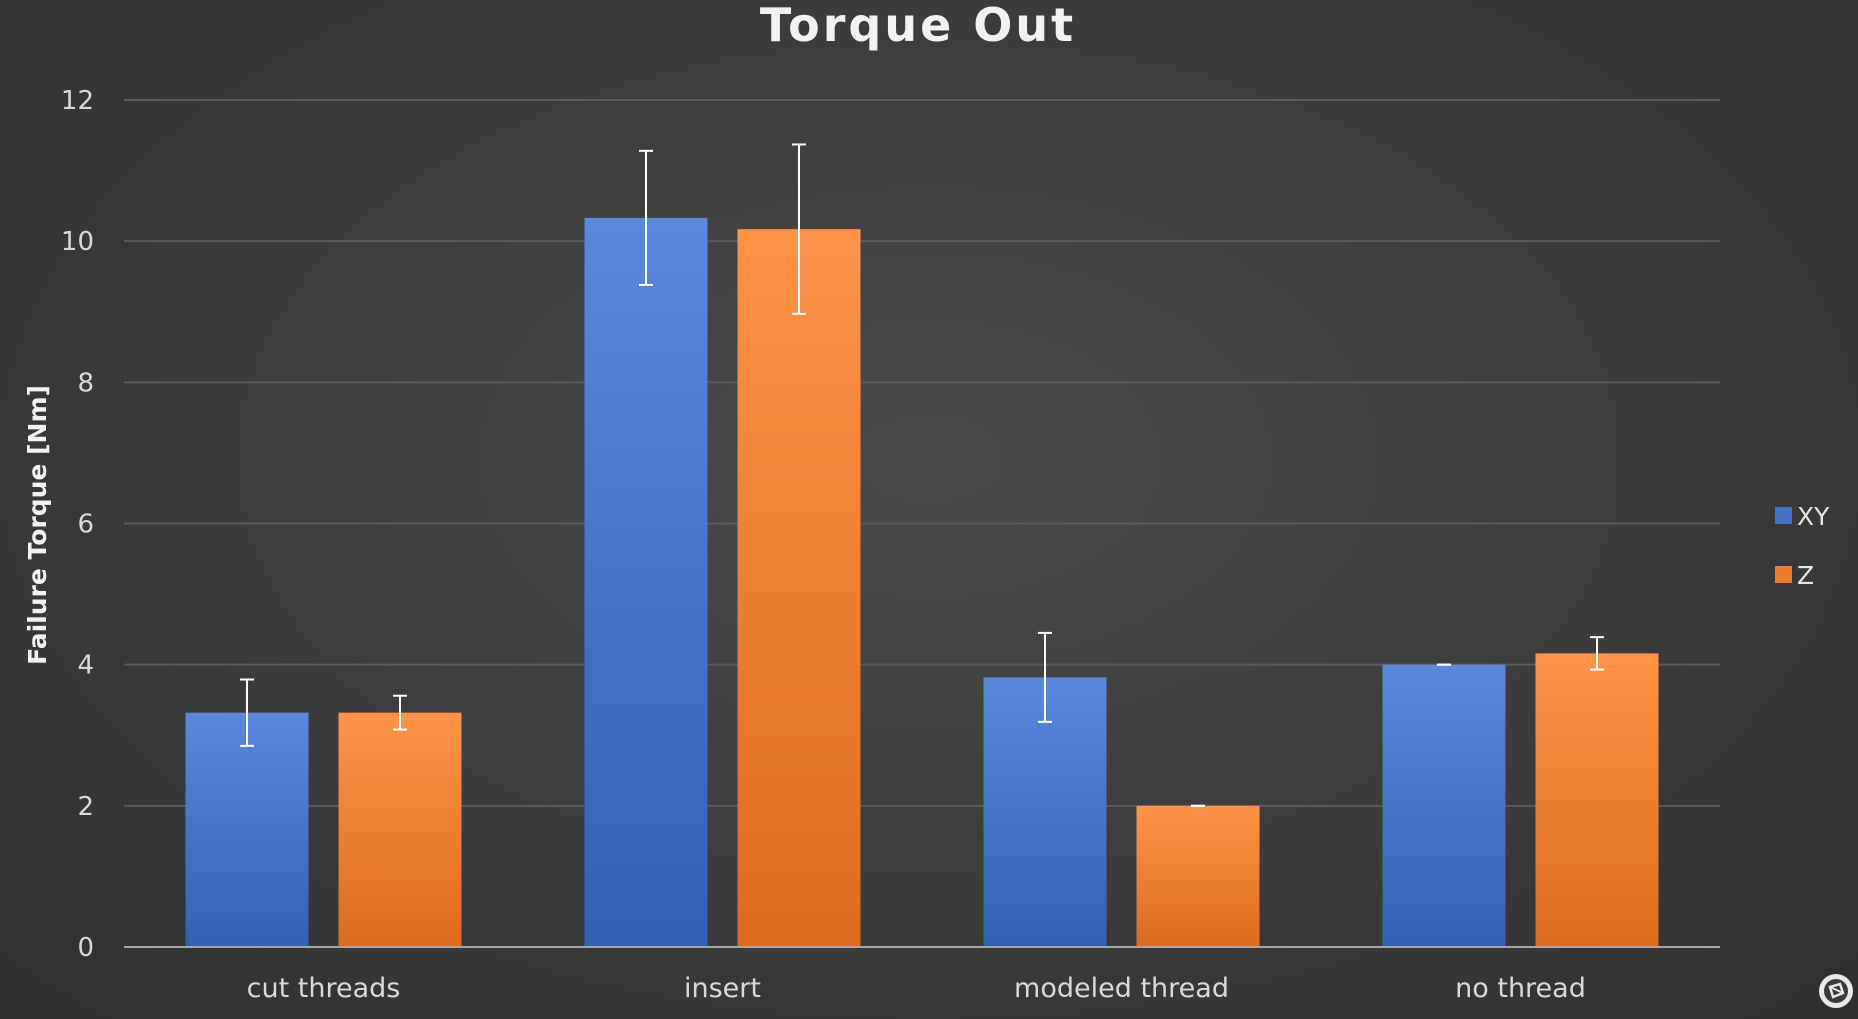  Describe the element at coordinates (85, 525) in the screenshot. I see `y-tick-label: 6` at that location.